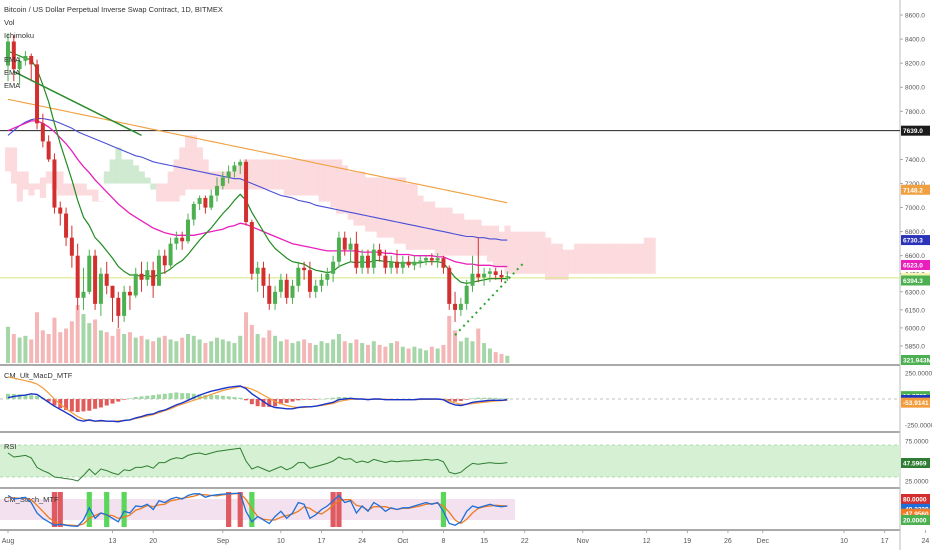 This screenshot has height=555, width=932. I want to click on price-tick-label: 8000.0, so click(915, 88).